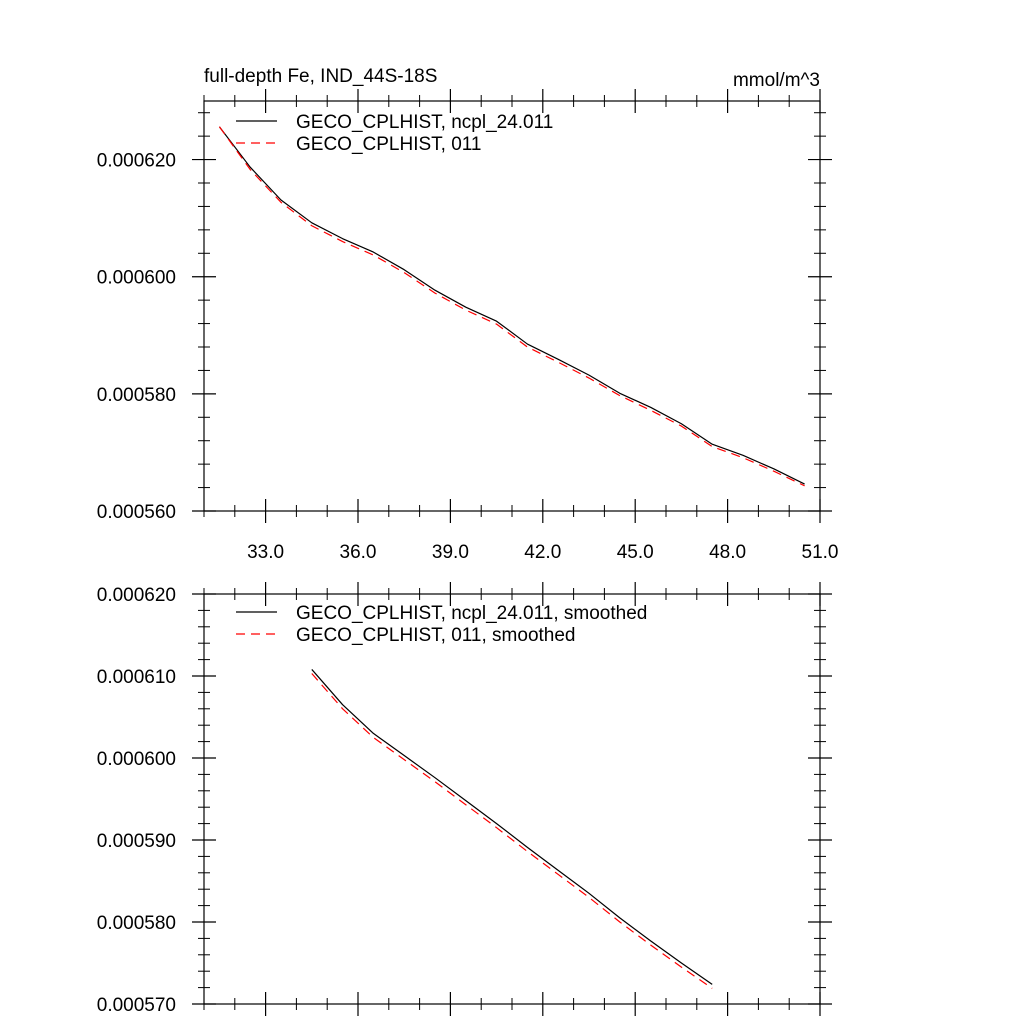  What do you see at coordinates (471, 613) in the screenshot?
I see `legend-label-series-0: GECO_CPLHIST, ncpl_24.011, smoothed` at bounding box center [471, 613].